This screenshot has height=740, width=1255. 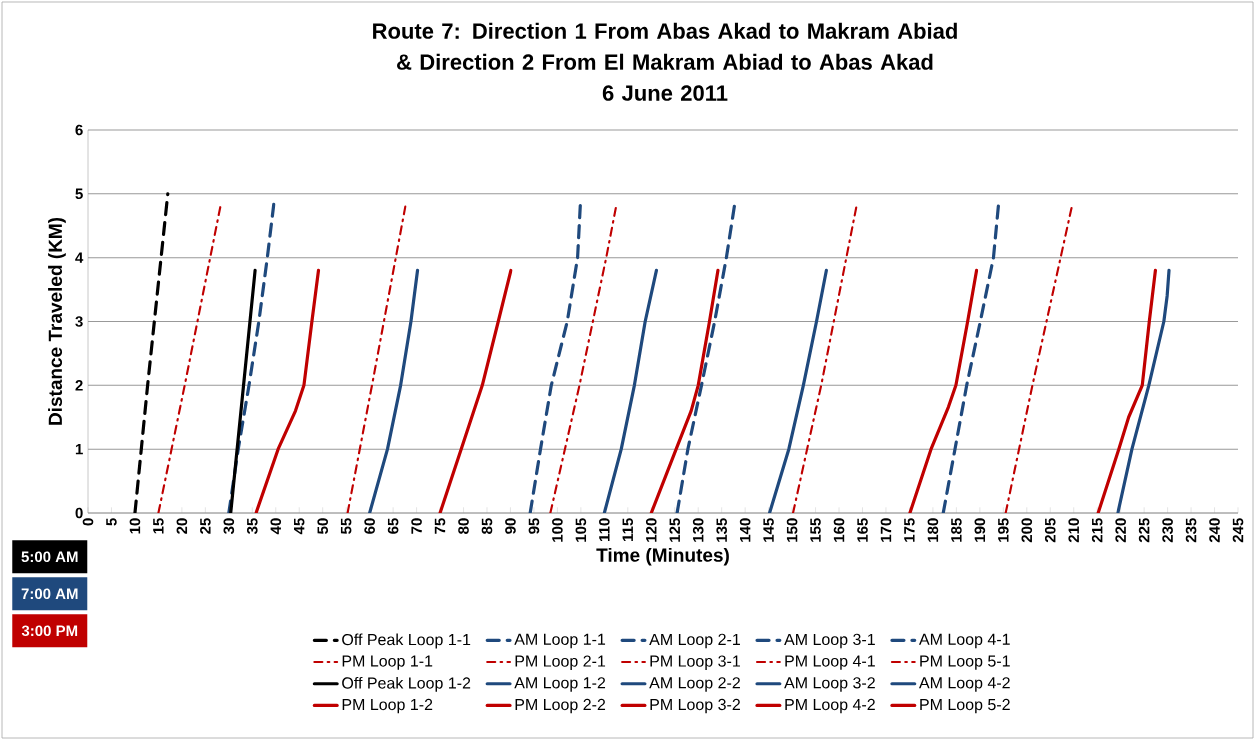 I want to click on legend-label: PM Loop 5-1, so click(x=965, y=662).